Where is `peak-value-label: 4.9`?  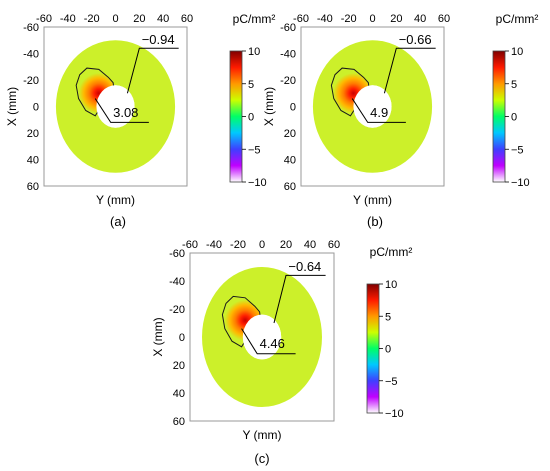
peak-value-label: 4.9 is located at coordinates (379, 112).